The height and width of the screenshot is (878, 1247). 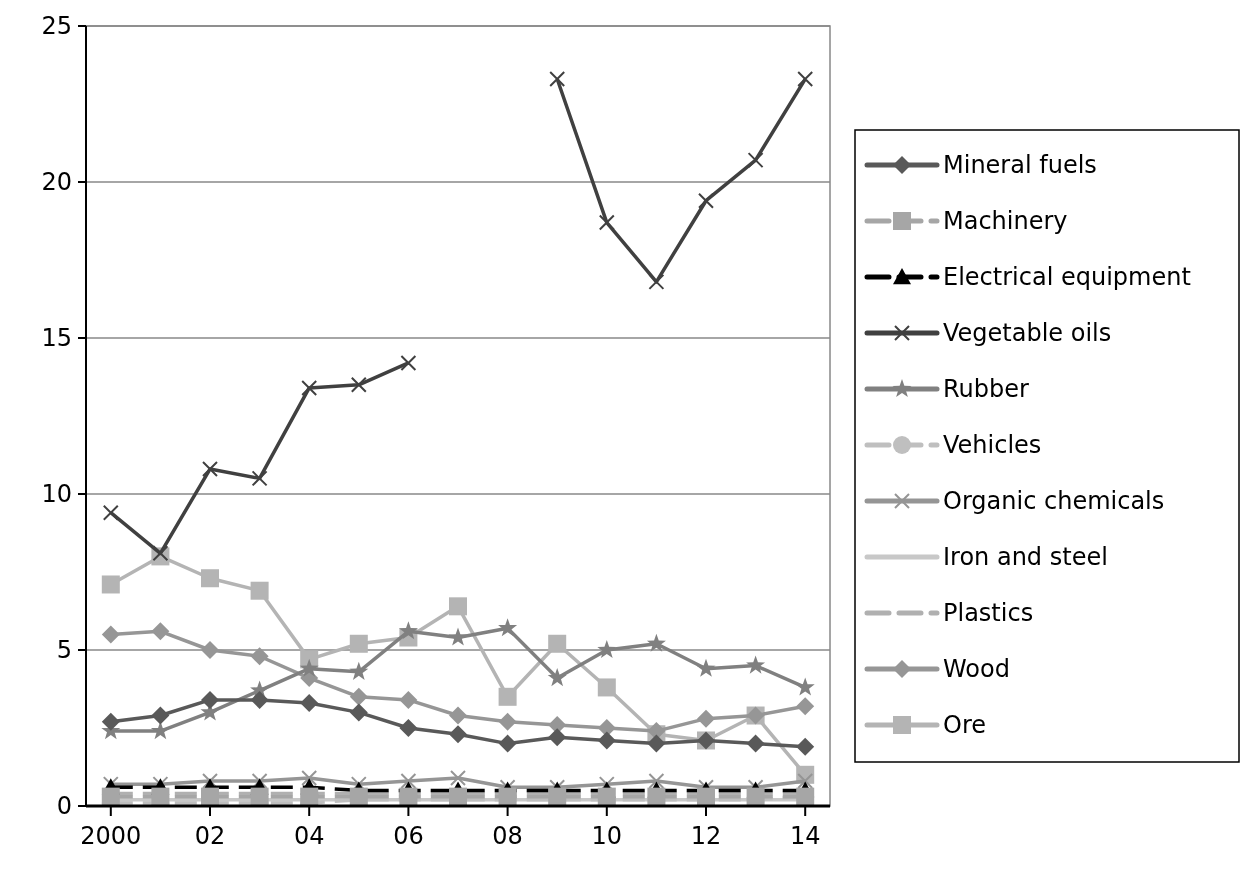 I want to click on legend-label: Iron and steel, so click(x=1025, y=557).